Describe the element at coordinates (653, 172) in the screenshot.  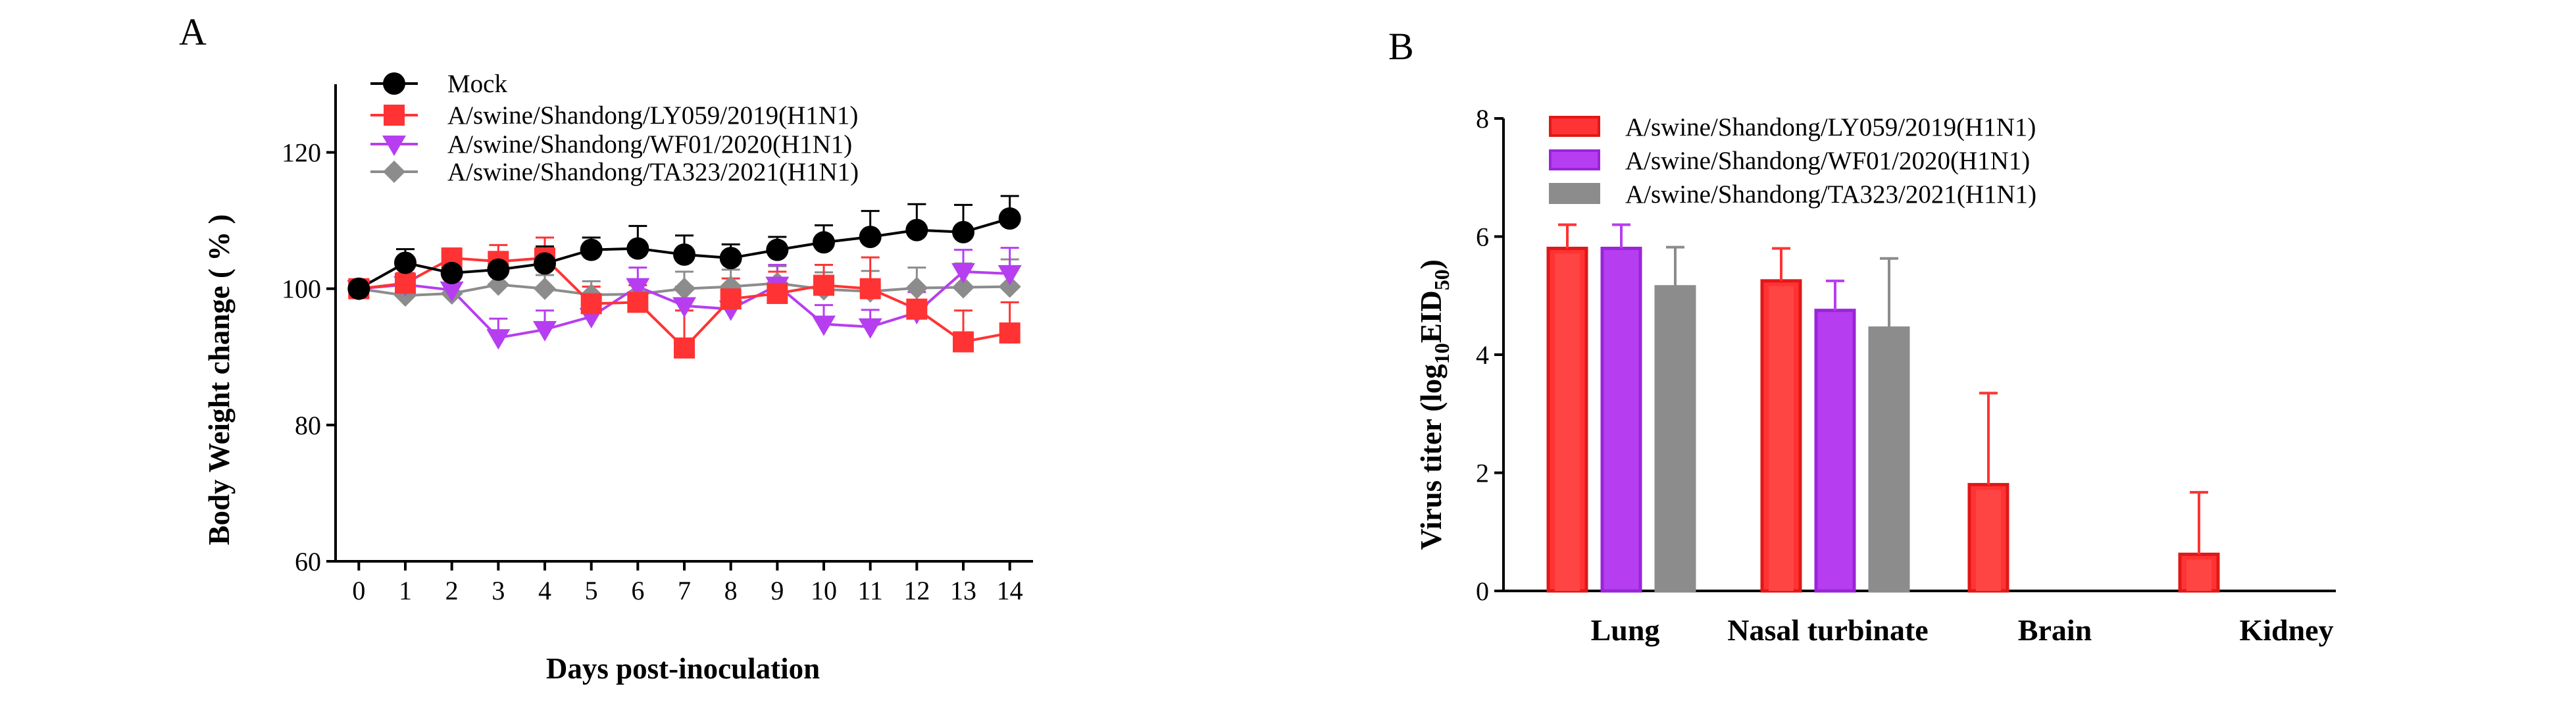
I see `panel-a-legend-label: A/swine/Shandong/TA323/2021(H1N1)` at that location.